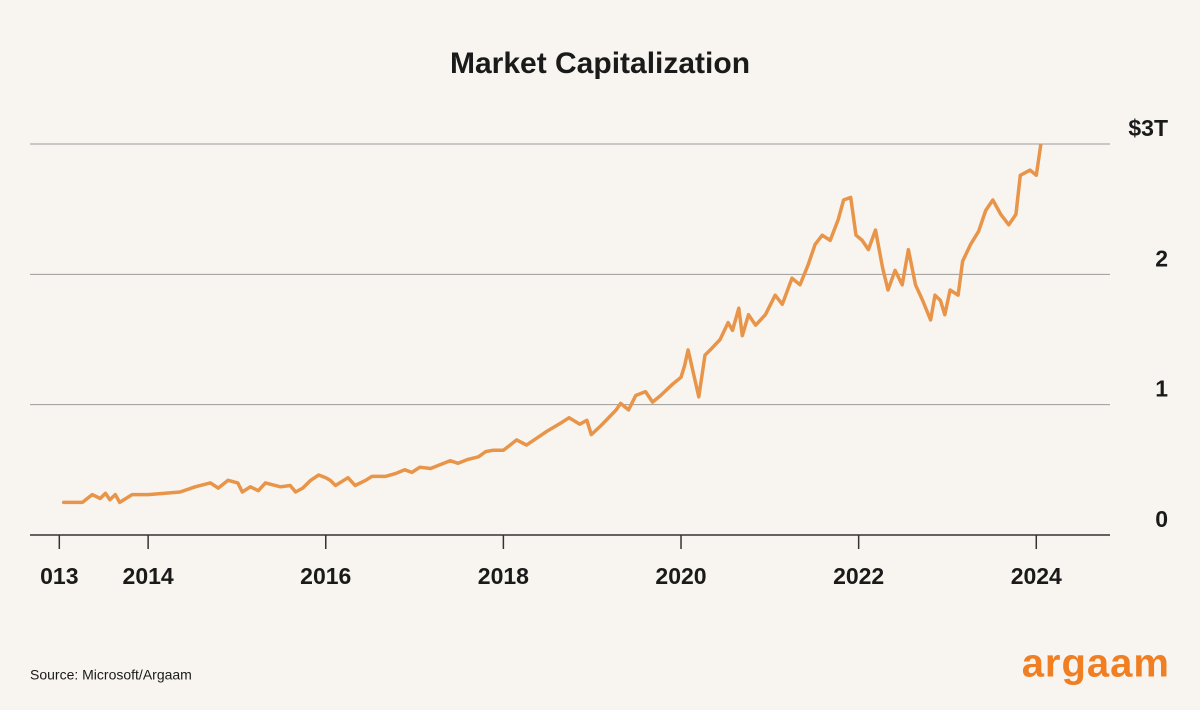 This screenshot has width=1200, height=710. Describe the element at coordinates (858, 576) in the screenshot. I see `x-tick-label: 2022` at that location.